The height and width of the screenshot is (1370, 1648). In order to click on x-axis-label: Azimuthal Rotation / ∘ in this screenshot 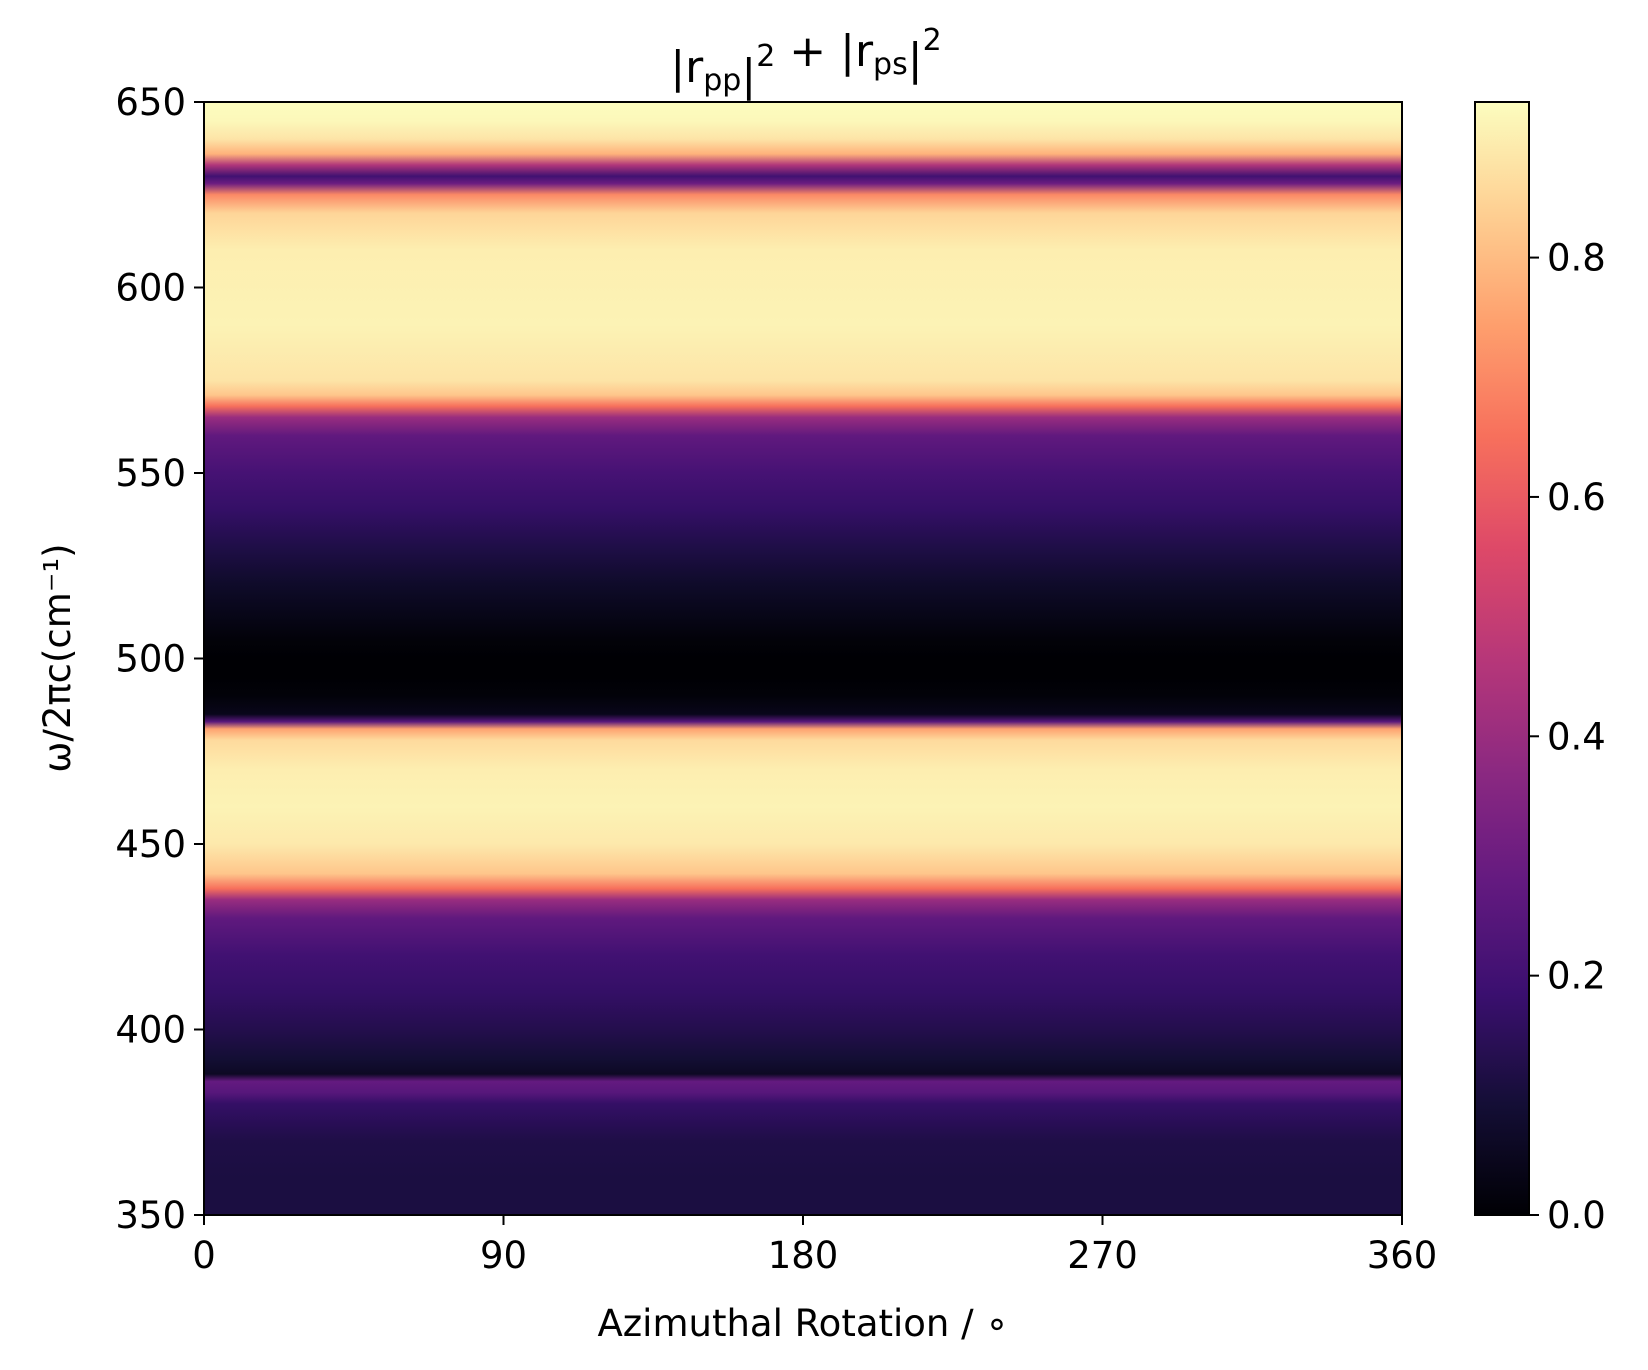, I will do `click(802, 1323)`.